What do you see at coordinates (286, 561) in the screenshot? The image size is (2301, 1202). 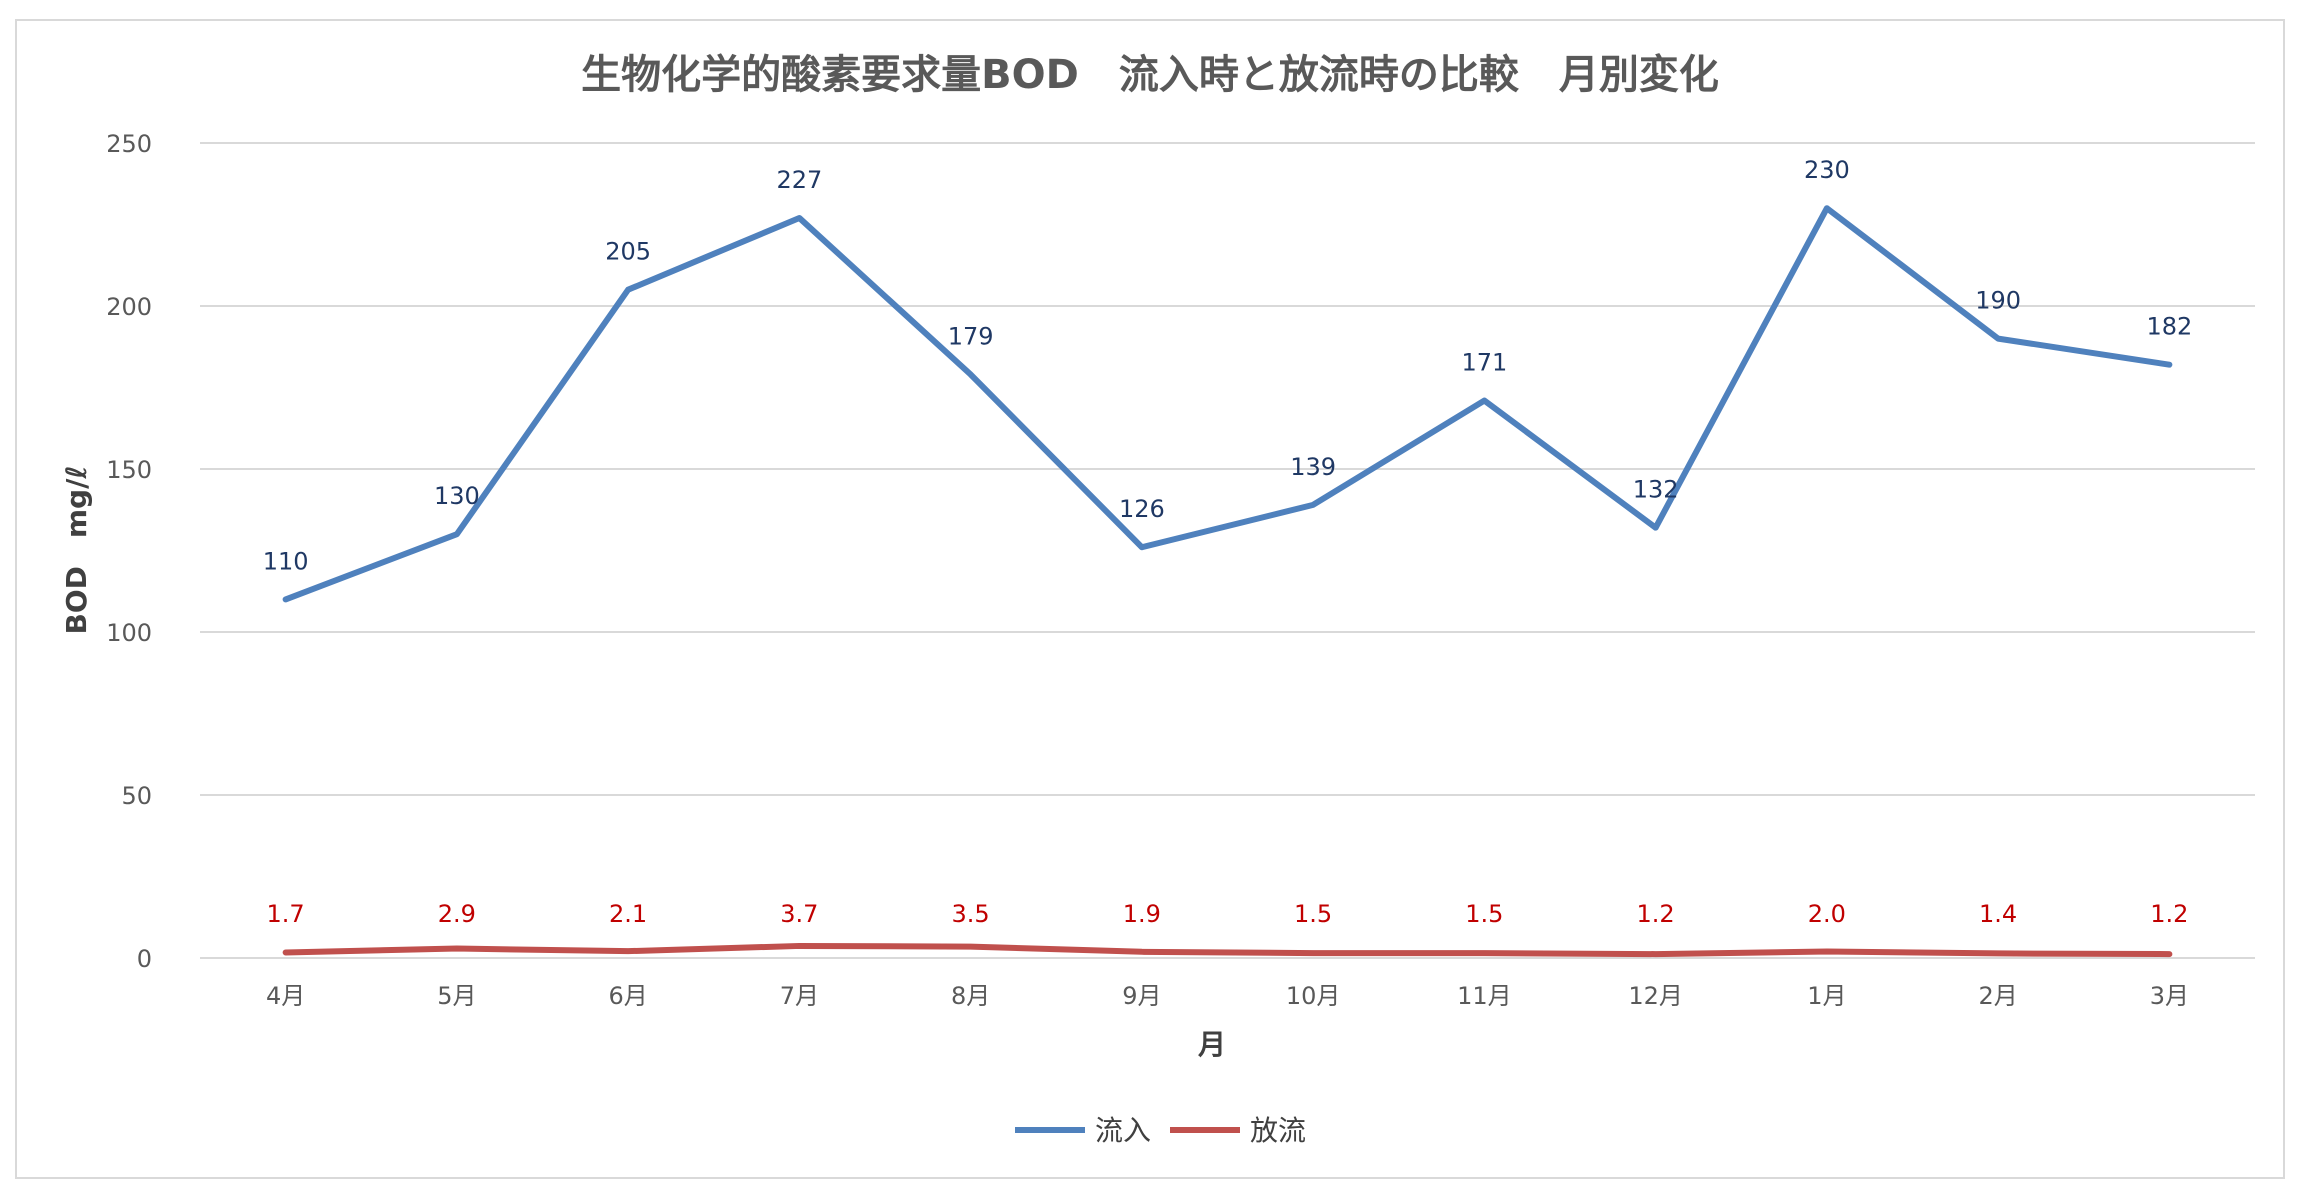 I see `data-label: 110` at bounding box center [286, 561].